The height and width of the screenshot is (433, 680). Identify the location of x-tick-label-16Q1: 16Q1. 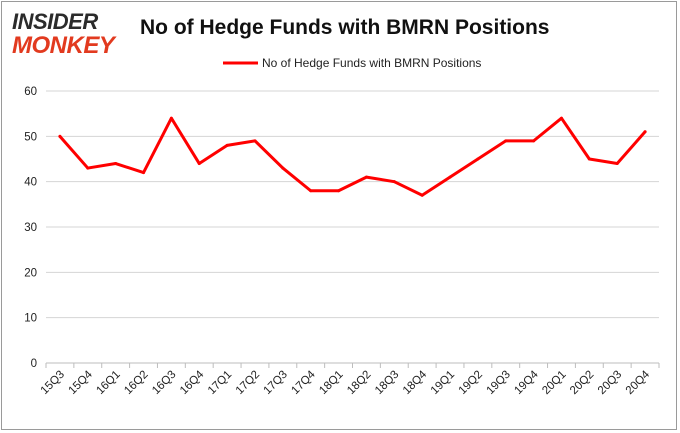
(108, 383).